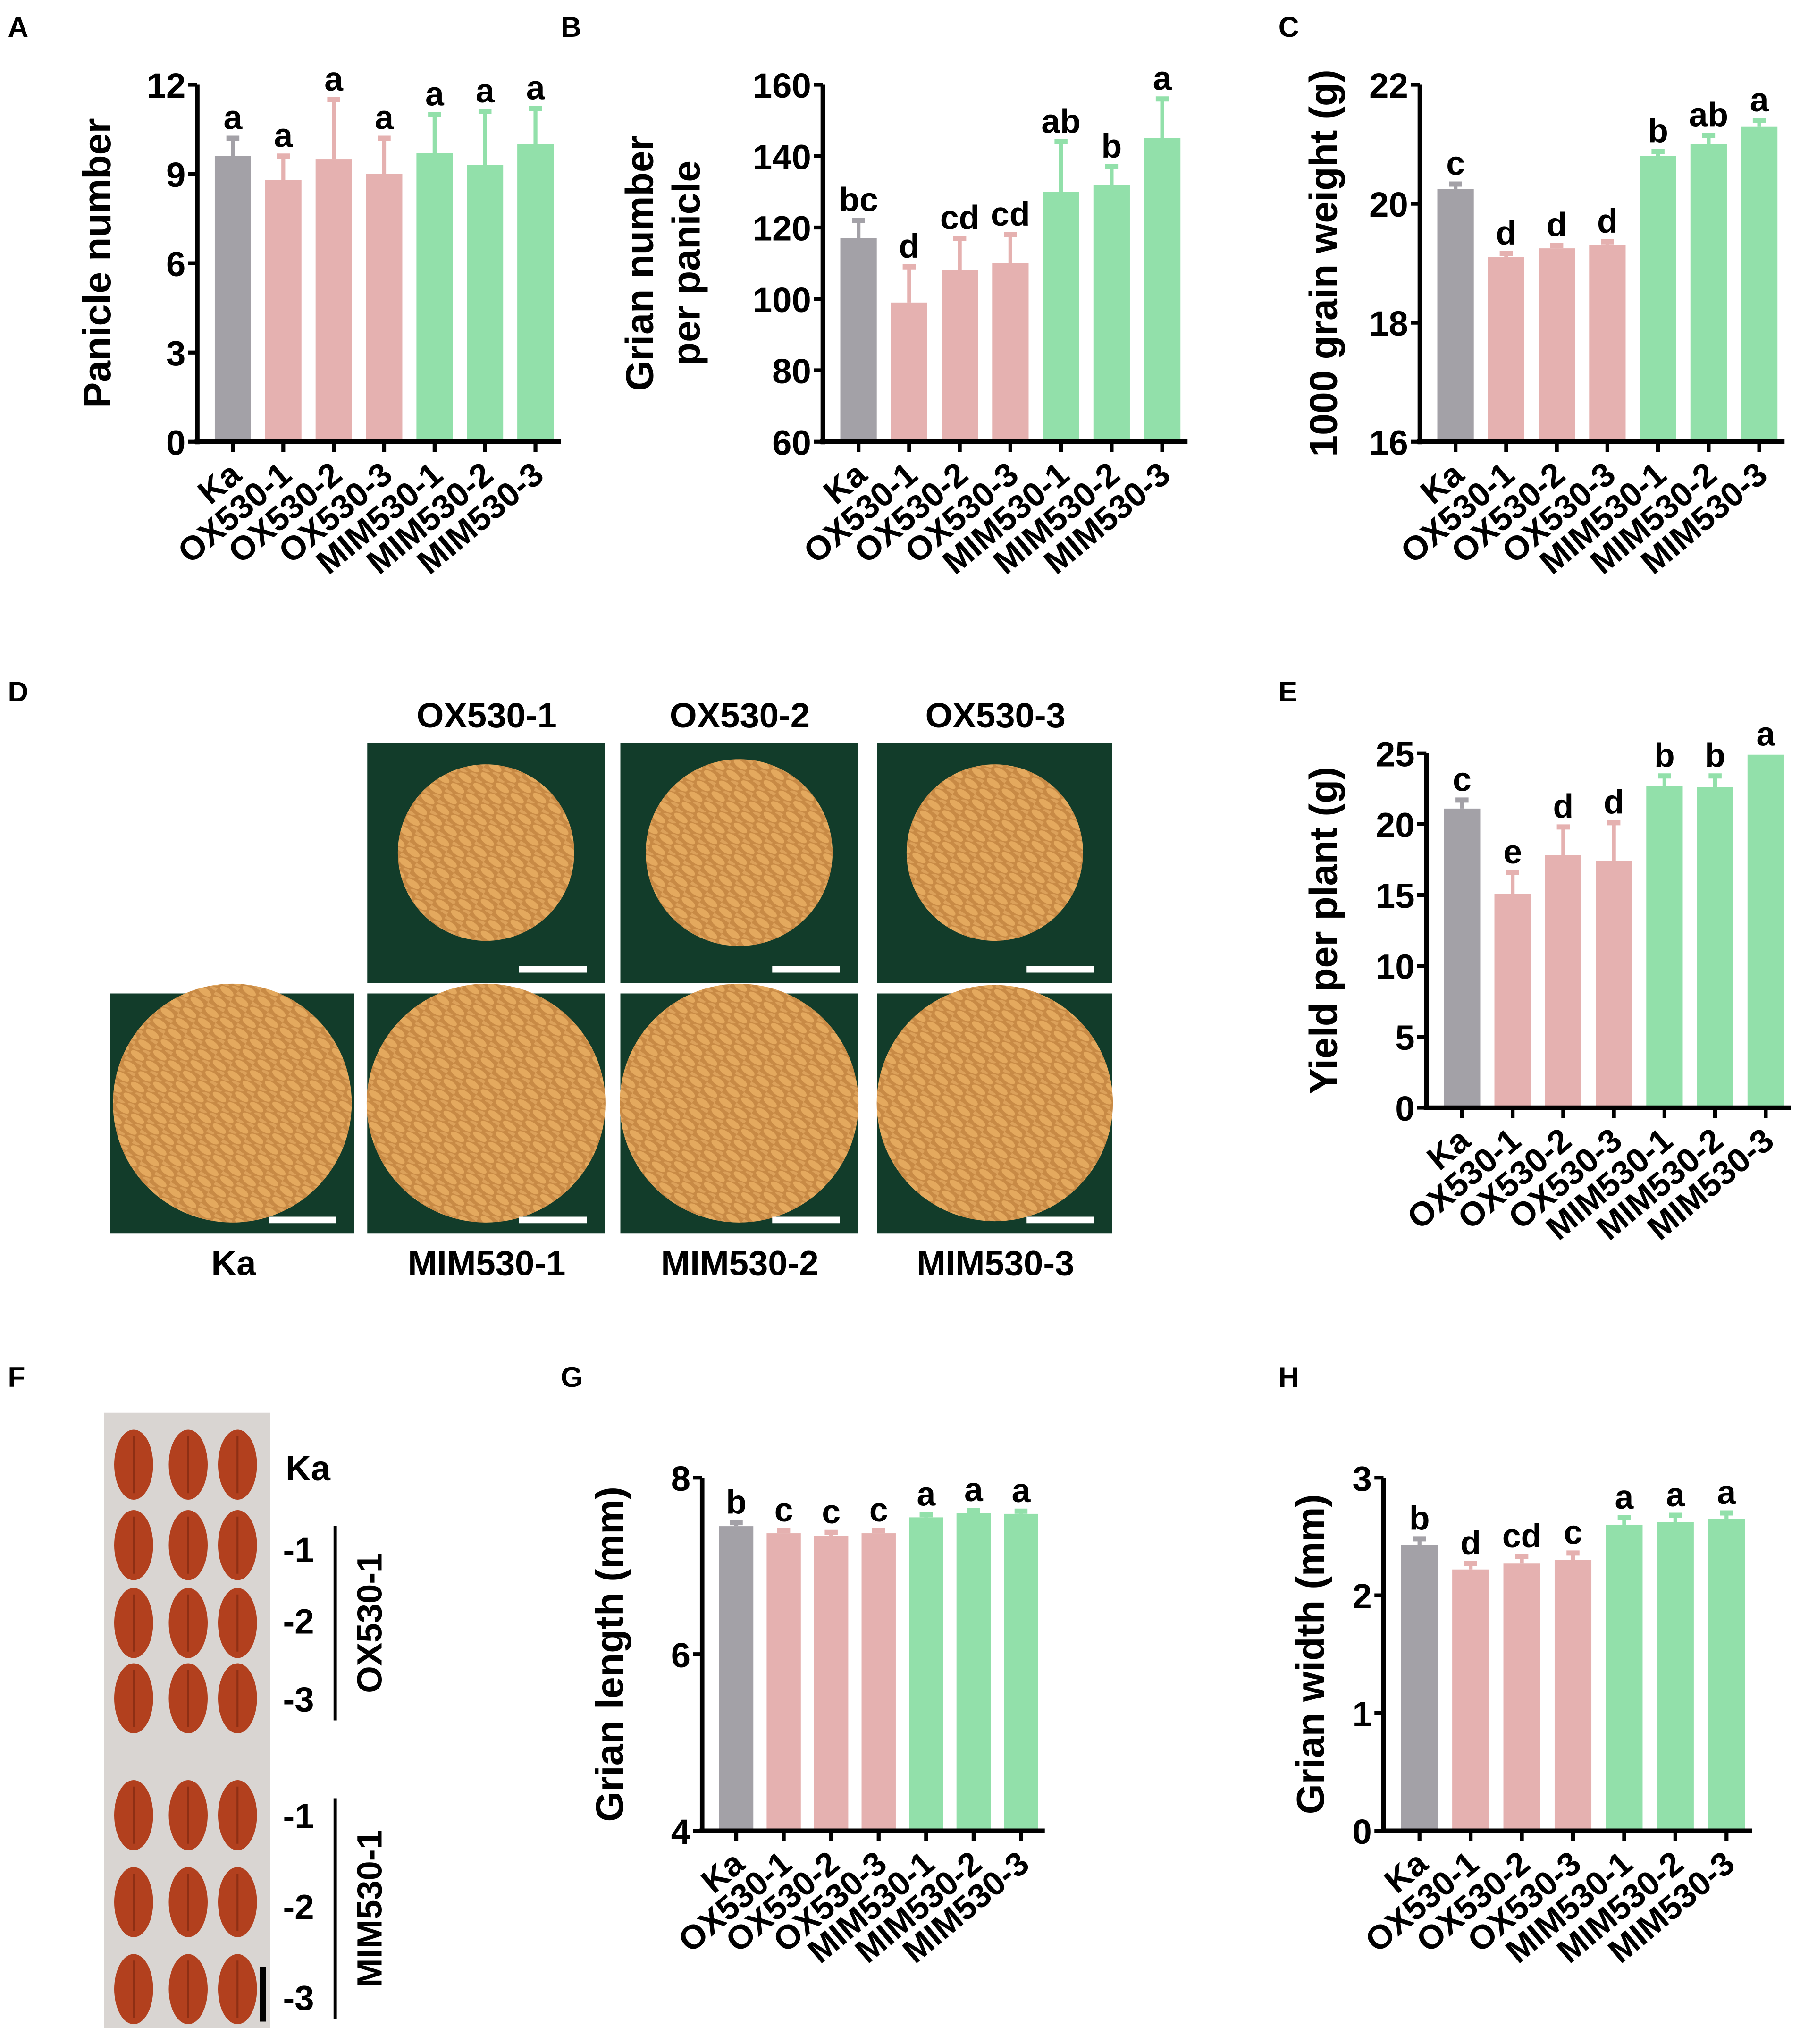 This screenshot has width=1817, height=2044. What do you see at coordinates (782, 85) in the screenshot?
I see `y-tick-label: 160` at bounding box center [782, 85].